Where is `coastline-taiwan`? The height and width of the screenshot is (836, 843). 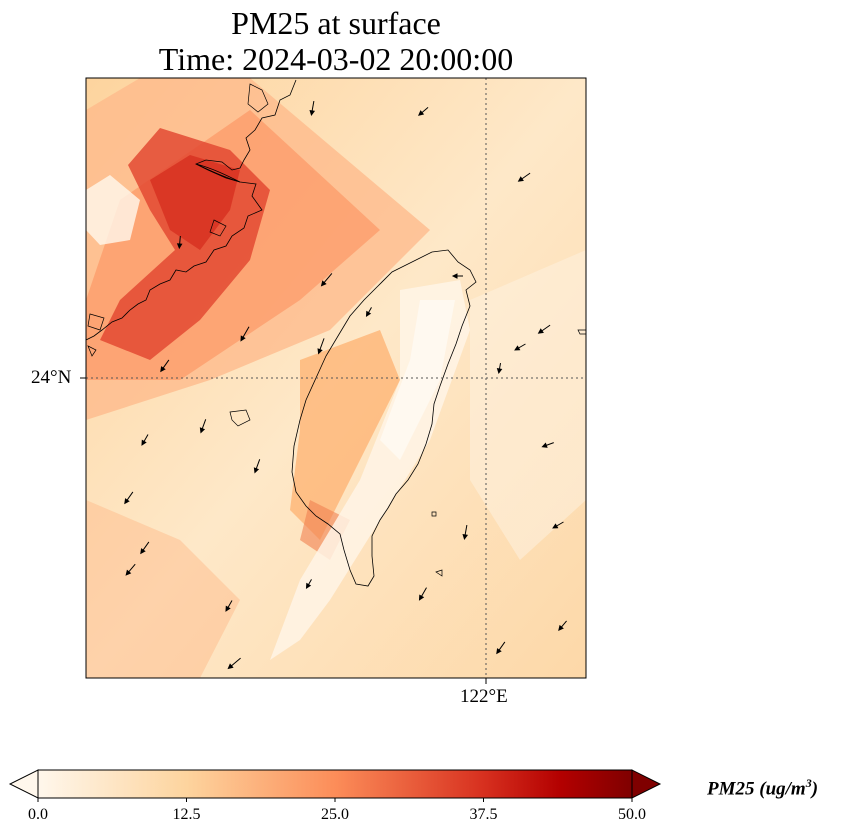 coastline-taiwan is located at coordinates (384, 418).